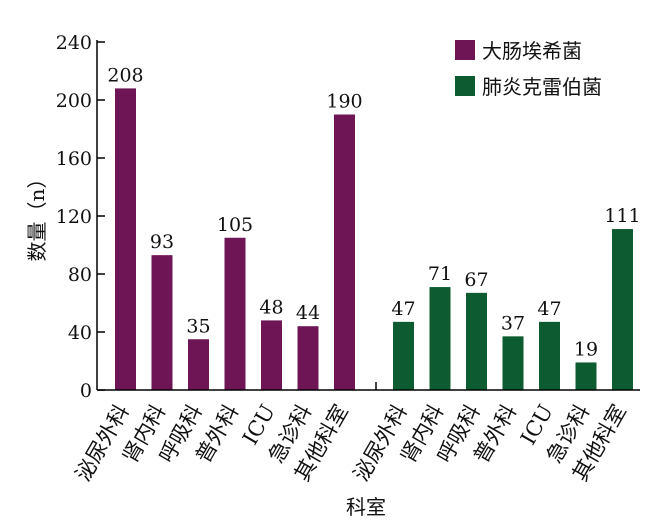 This screenshot has height=528, width=671. What do you see at coordinates (622, 216) in the screenshot?
I see `data-label-kpn-7: 111` at bounding box center [622, 216].